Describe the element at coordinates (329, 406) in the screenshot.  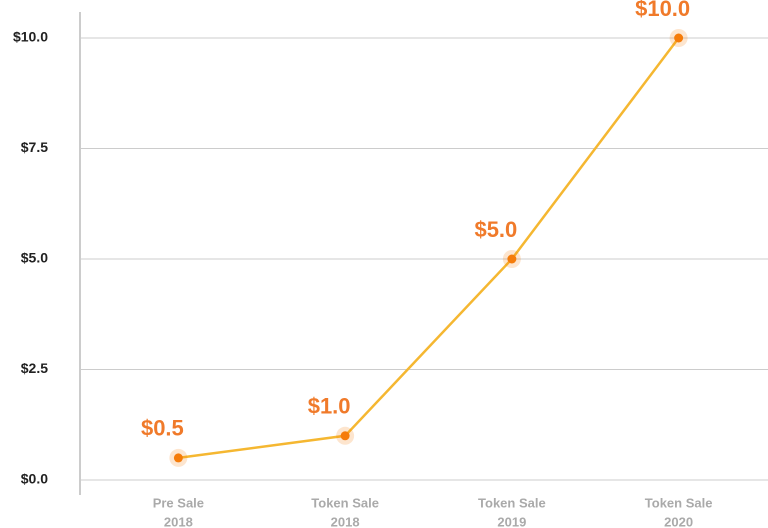
I see `value-label: $1.0` at that location.